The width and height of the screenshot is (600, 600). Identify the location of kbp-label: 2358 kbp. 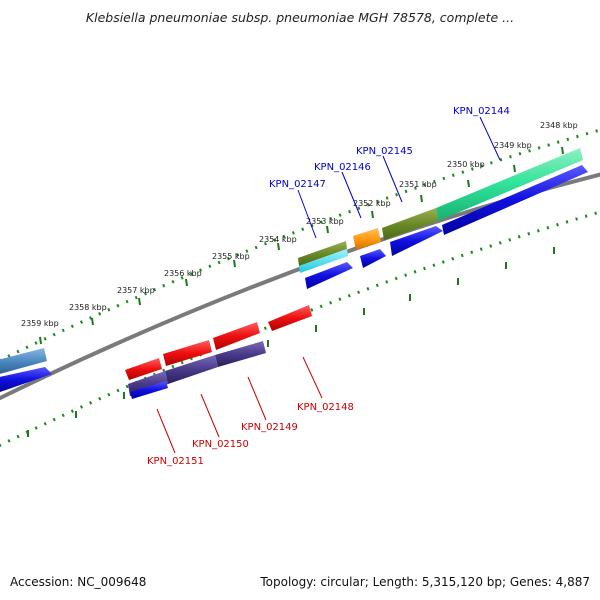
(88, 307).